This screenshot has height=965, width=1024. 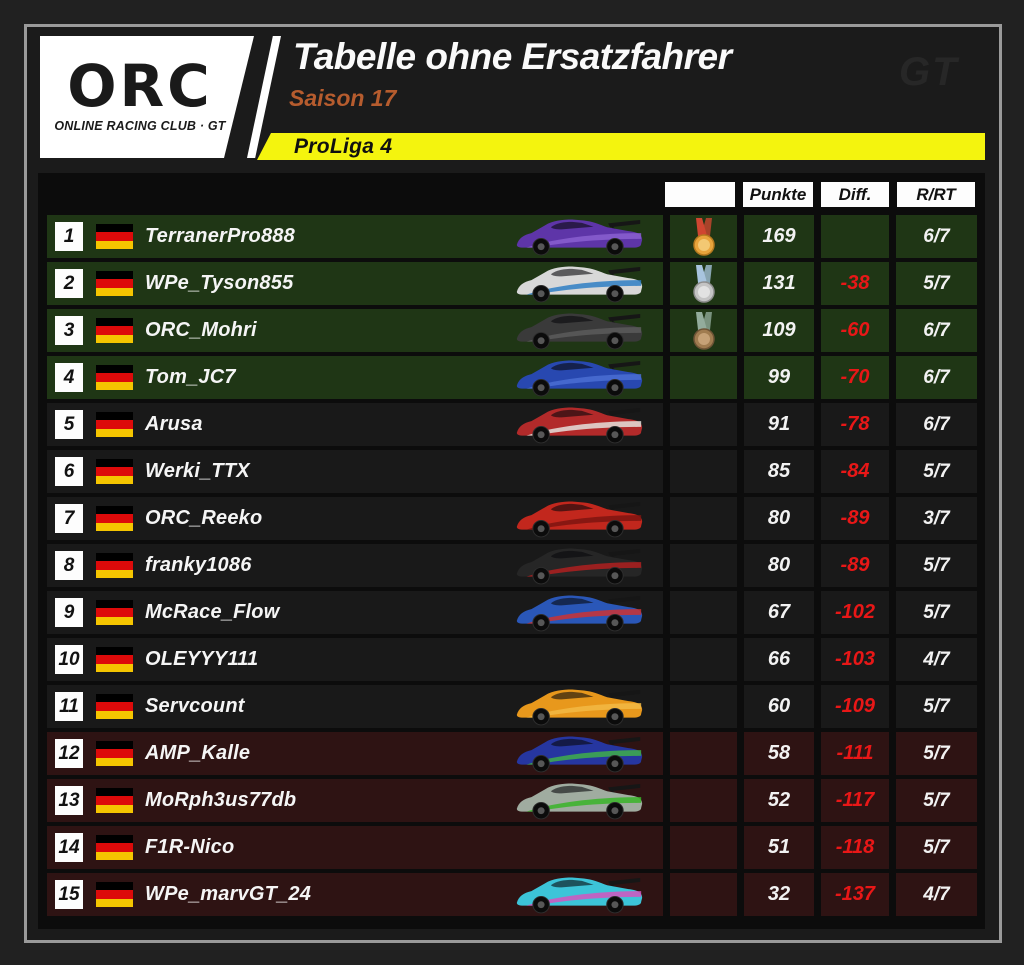 What do you see at coordinates (936, 894) in the screenshot?
I see `rrt-value: 4/7` at bounding box center [936, 894].